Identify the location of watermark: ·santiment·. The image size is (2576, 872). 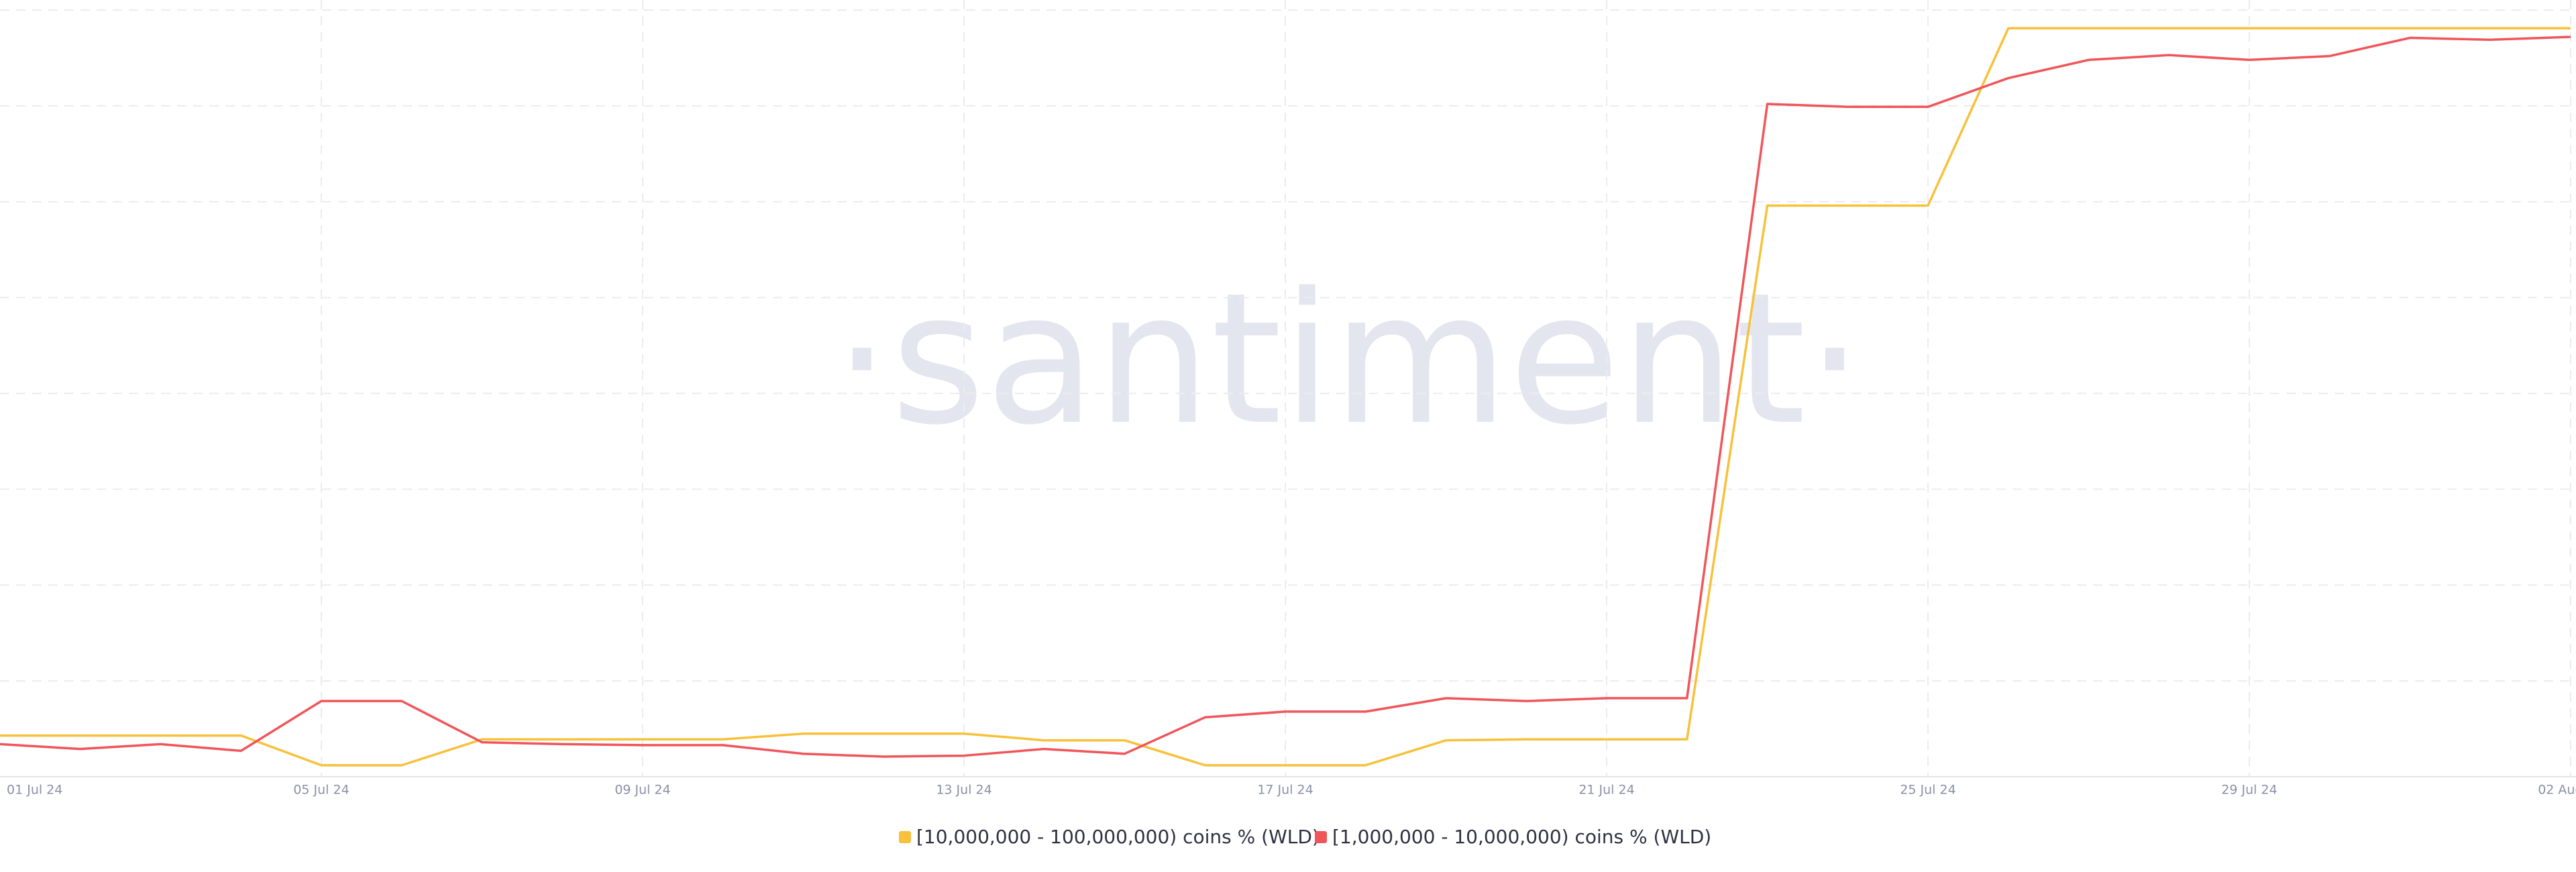
(1348, 359).